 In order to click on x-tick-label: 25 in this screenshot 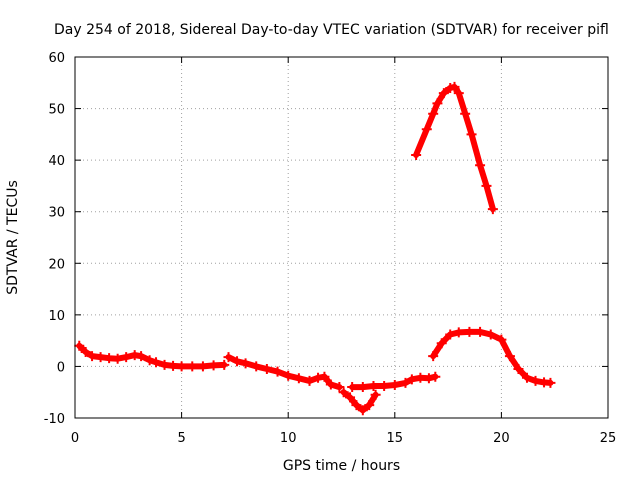, I will do `click(608, 438)`.